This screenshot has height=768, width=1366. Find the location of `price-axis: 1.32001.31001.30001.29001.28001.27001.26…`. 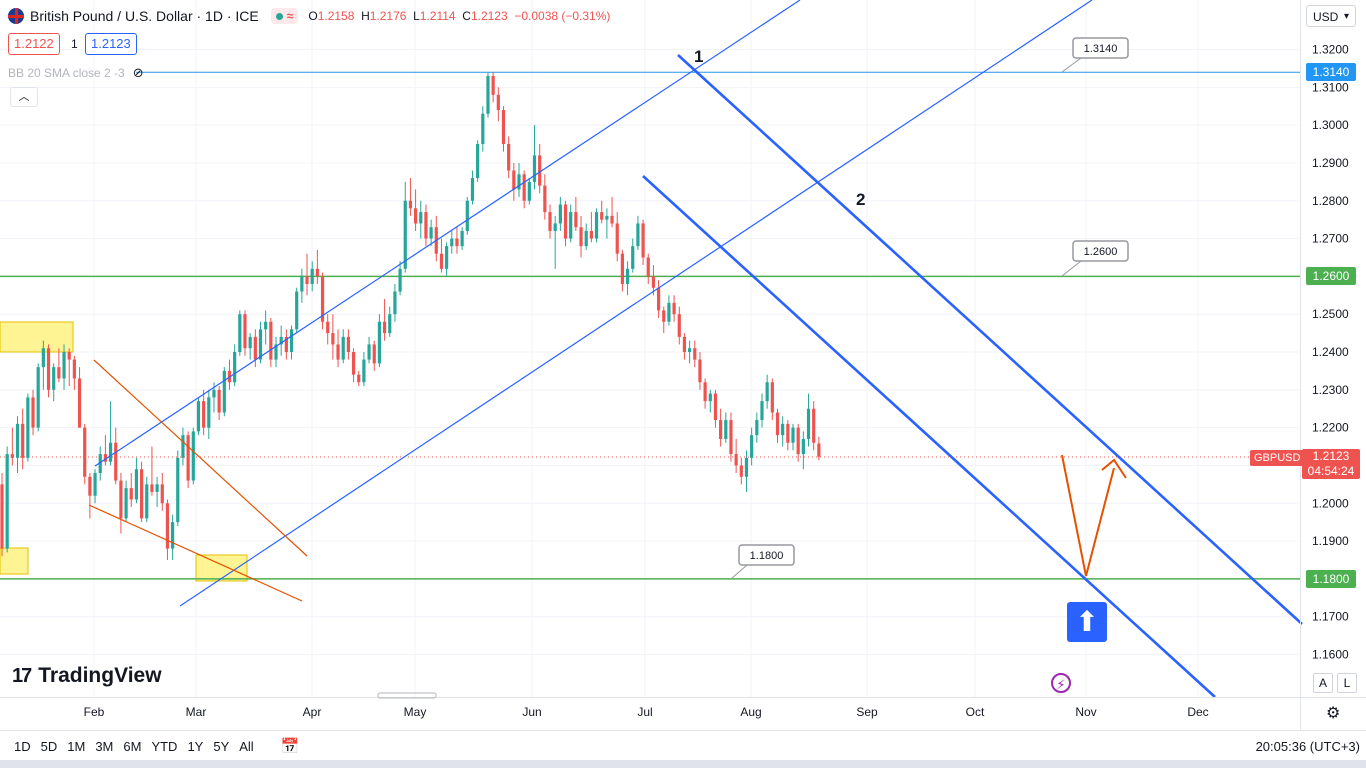

price-axis: 1.32001.31001.30001.29001.28001.27001.26… is located at coordinates (1330, 352).